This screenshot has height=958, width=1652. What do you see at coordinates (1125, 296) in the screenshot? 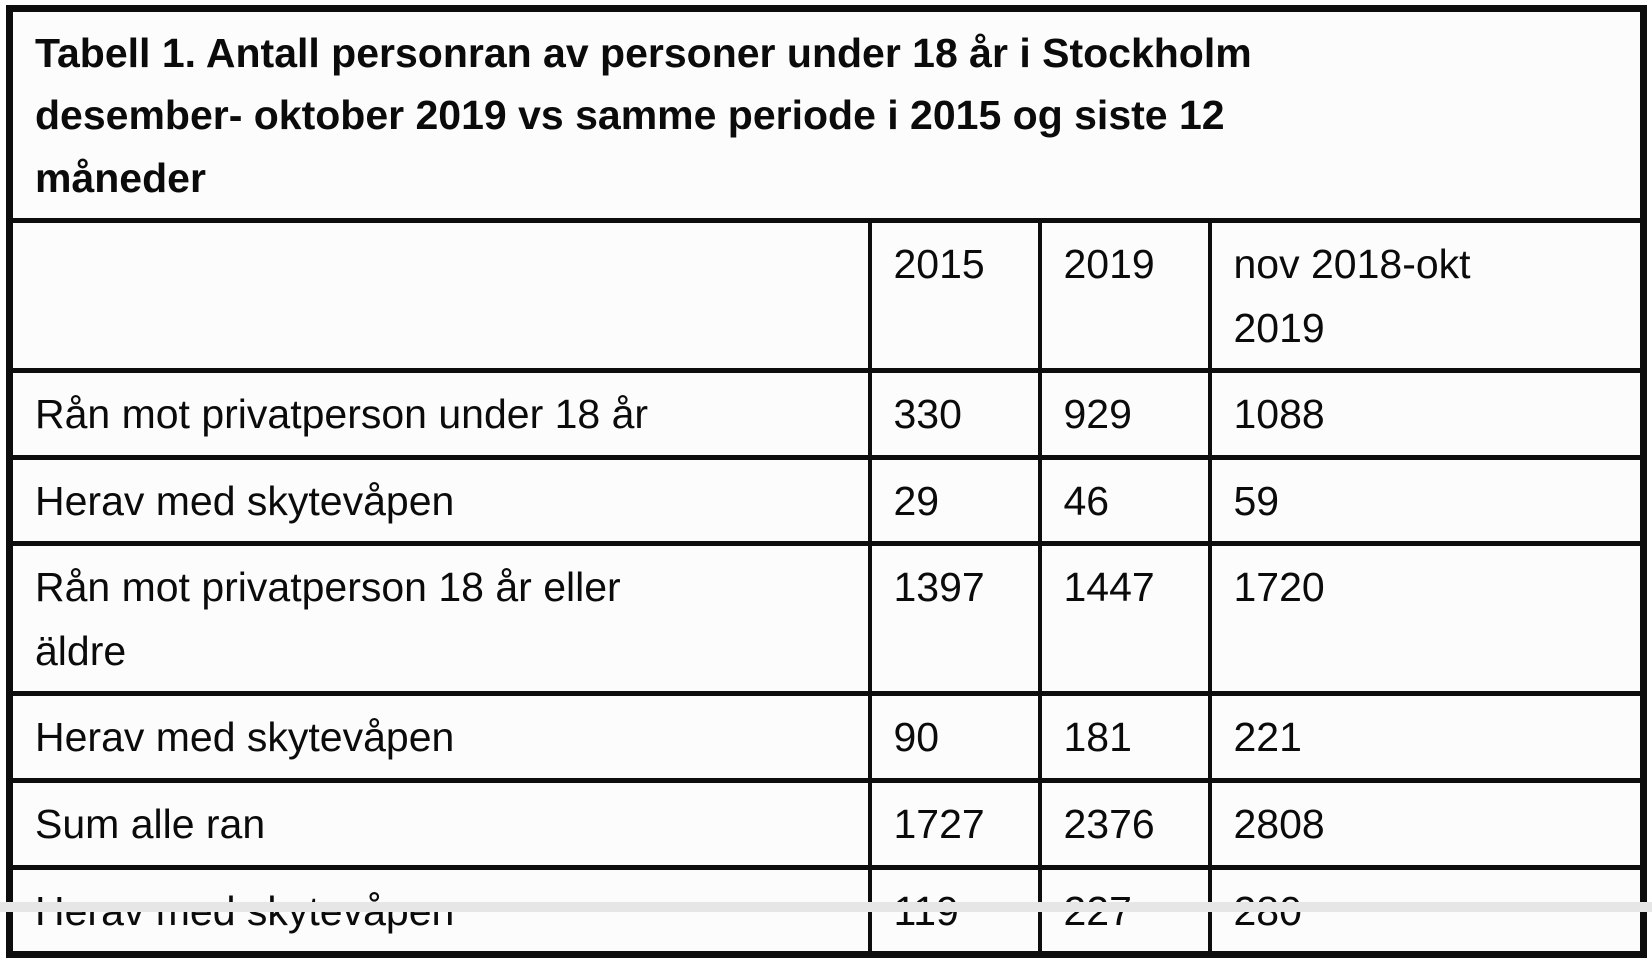
I see `column-header-2019: 2019` at bounding box center [1125, 296].